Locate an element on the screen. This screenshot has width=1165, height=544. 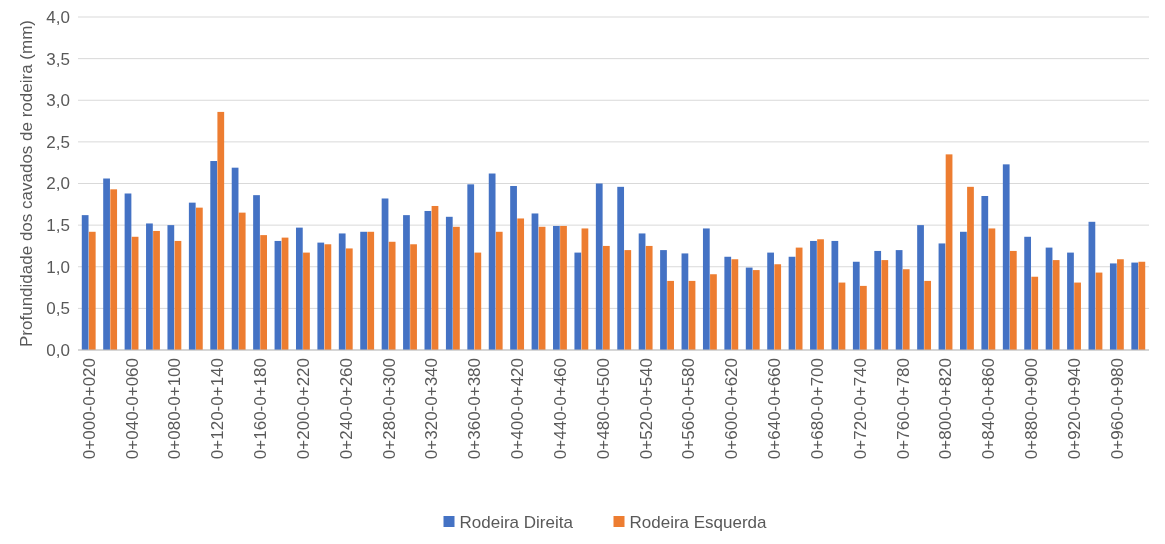
x-tick-label: 0+720-0+740 is located at coordinates (860, 409).